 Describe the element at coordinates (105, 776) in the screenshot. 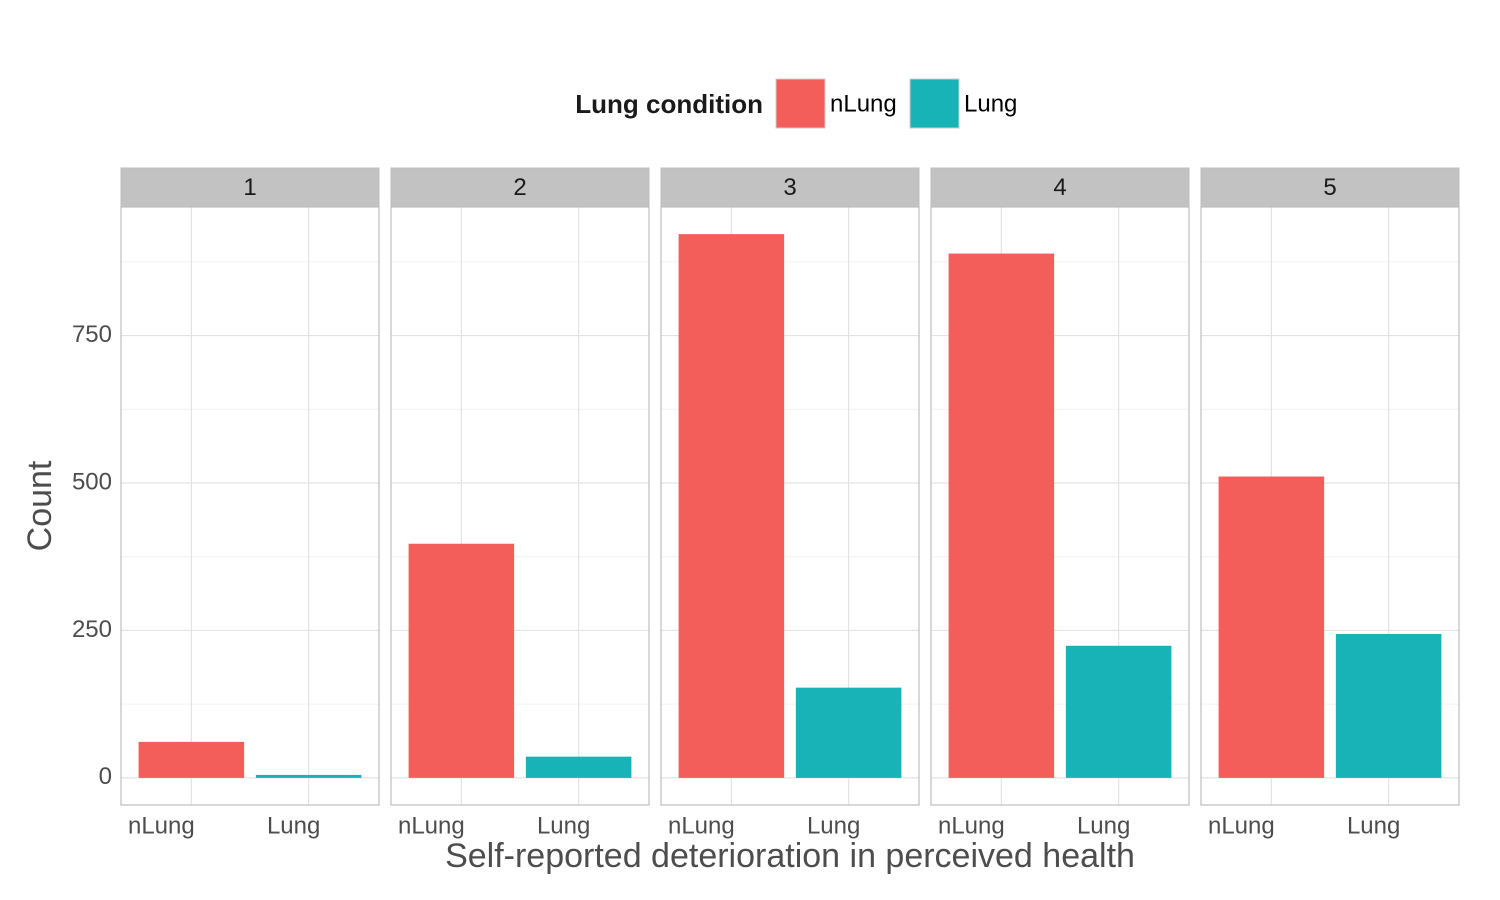

I see `y-tick-label: 0` at that location.